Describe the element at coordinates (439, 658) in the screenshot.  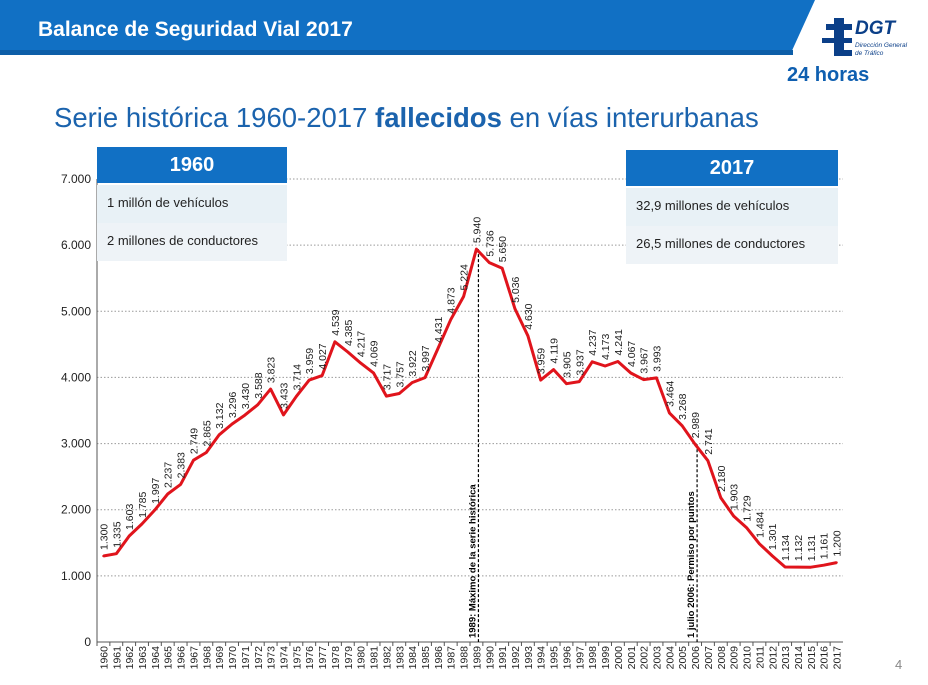
I see `x-tick-label: 1986` at that location.